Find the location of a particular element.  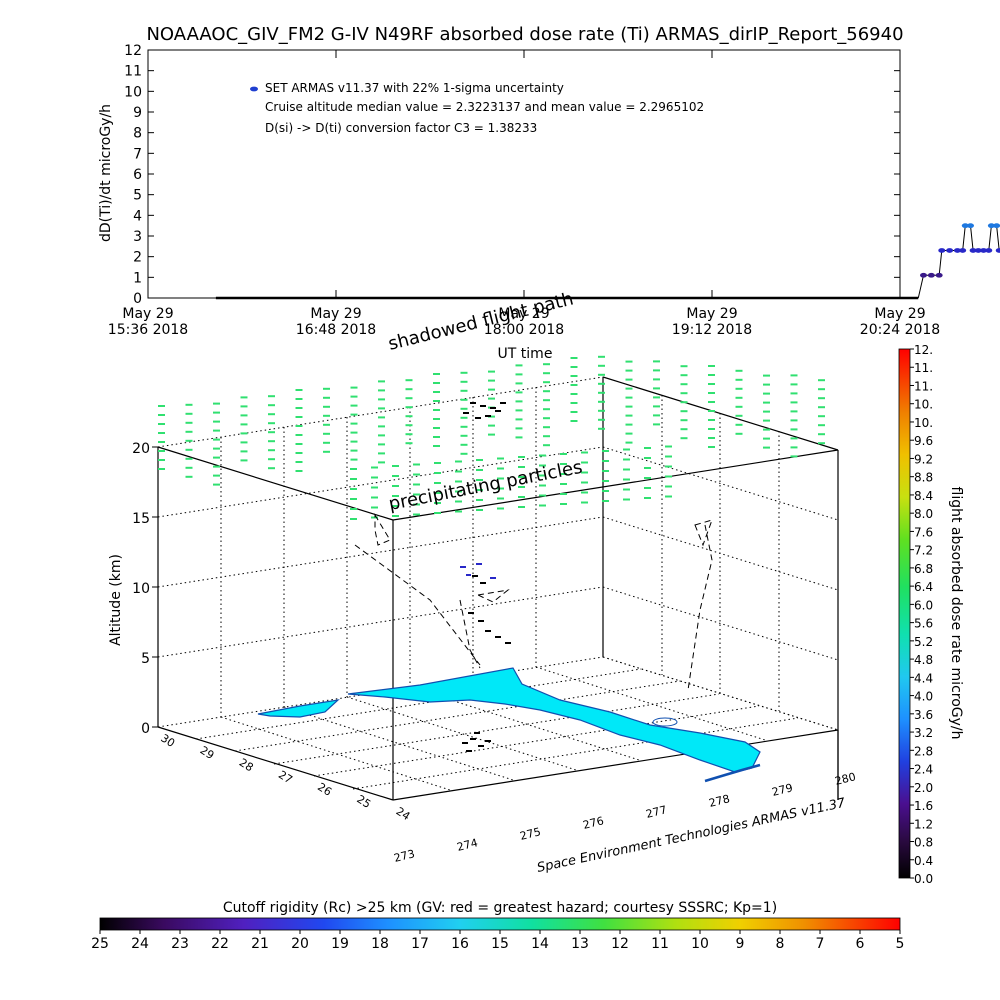

rc-colorbar-tick-label: 8 is located at coordinates (780, 944).